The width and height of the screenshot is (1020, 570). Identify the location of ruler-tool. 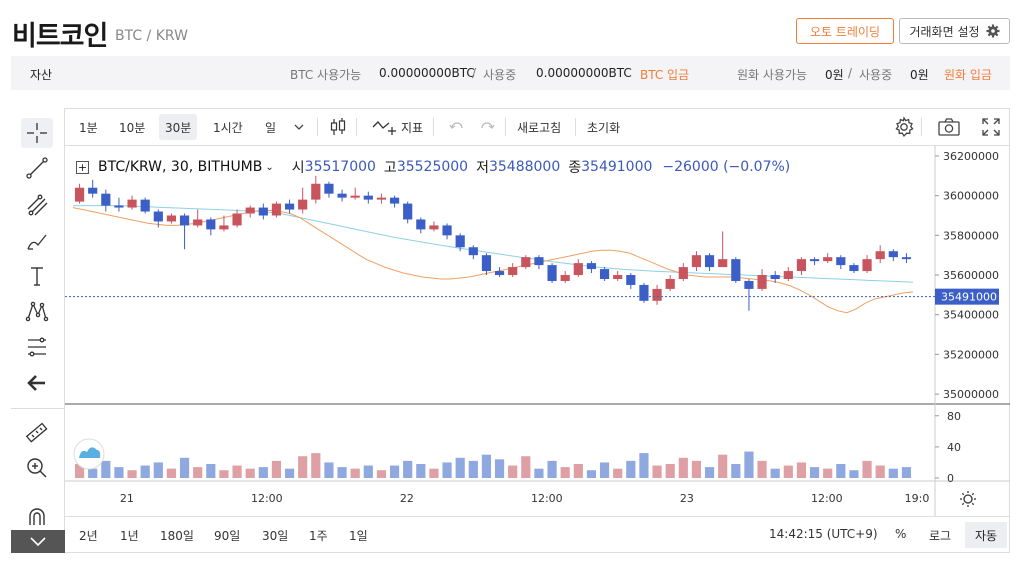
(37, 433).